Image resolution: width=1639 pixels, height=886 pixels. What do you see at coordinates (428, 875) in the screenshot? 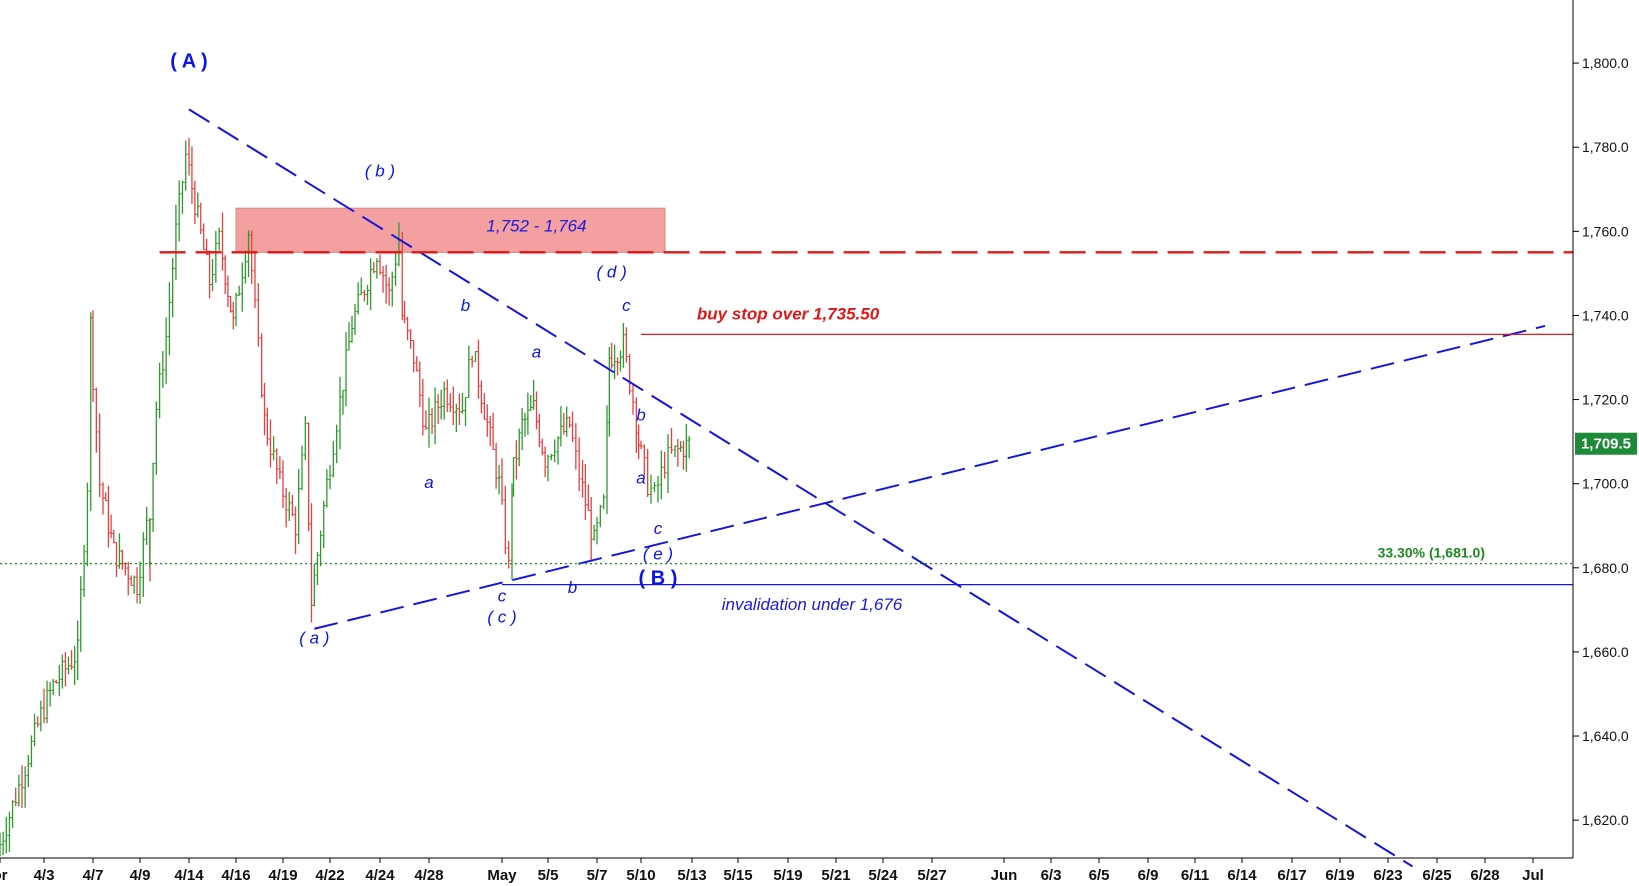
I see `x-tick-label: 4/28` at bounding box center [428, 875].